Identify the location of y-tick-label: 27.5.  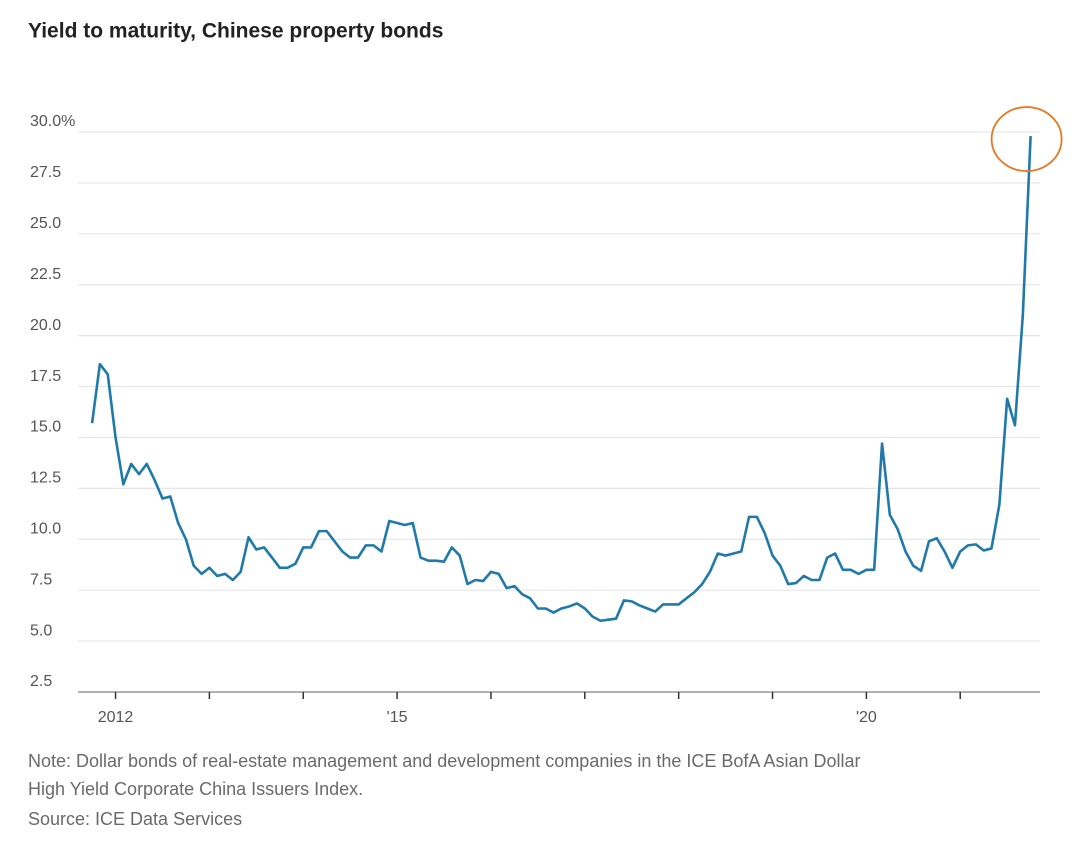
(45, 172).